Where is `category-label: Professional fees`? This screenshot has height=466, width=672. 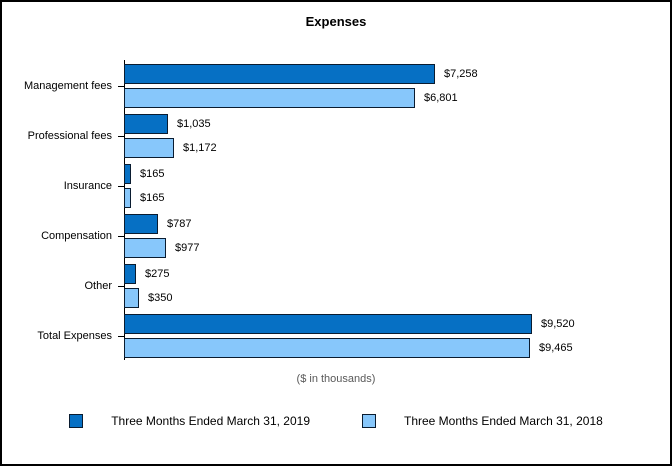 category-label: Professional fees is located at coordinates (69, 136).